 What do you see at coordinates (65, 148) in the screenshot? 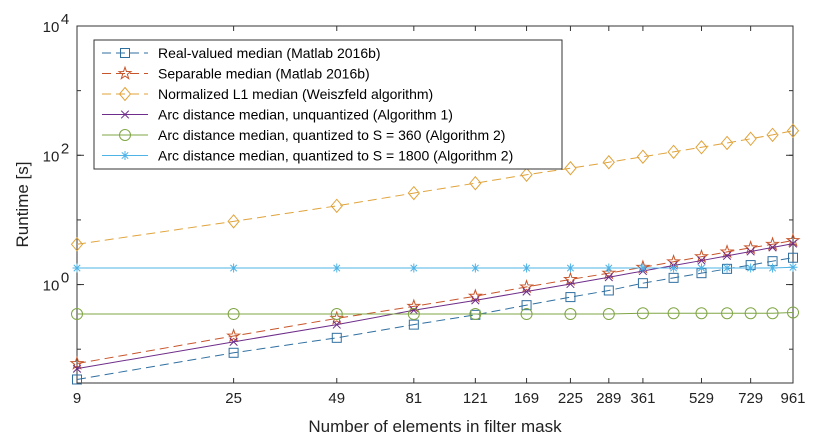
I see `y-tick-exponent: 2` at bounding box center [65, 148].